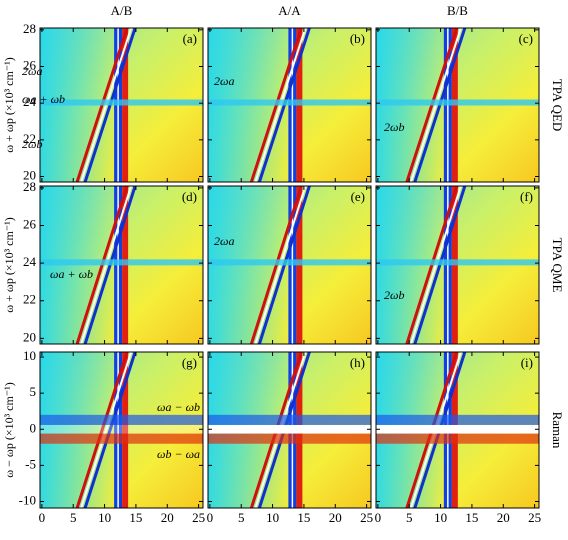 This screenshot has height=540, width=568. I want to click on row-title: TPA QME, so click(557, 265).